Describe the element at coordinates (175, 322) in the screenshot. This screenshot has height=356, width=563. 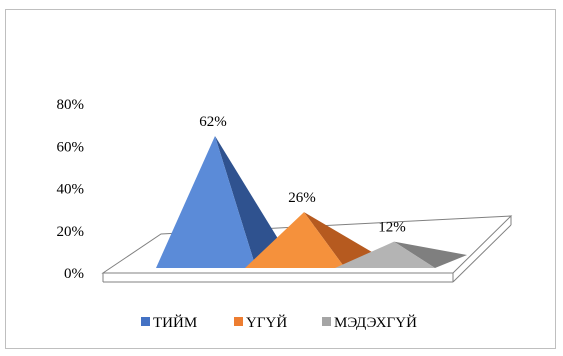
I see `legend-label: ТИЙМ` at that location.